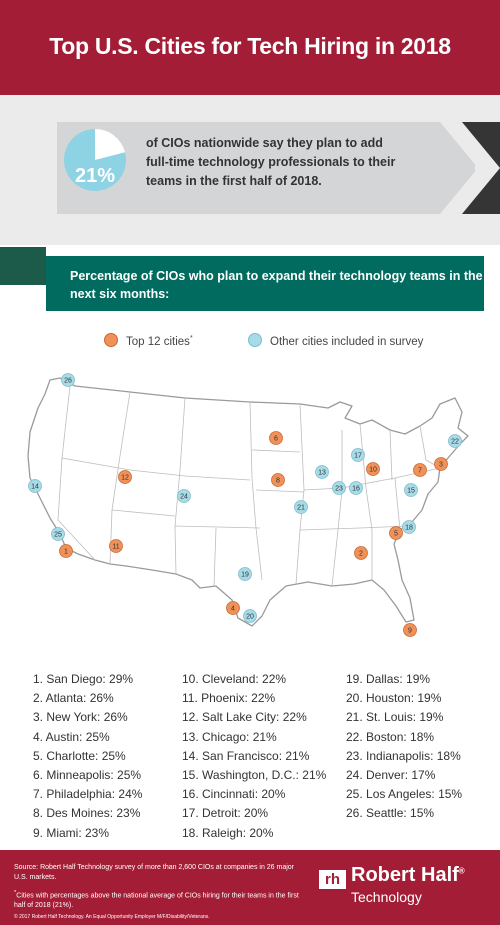 The image size is (500, 925). I want to click on city-rank-item: 10. Cleveland: 22%, so click(234, 679).